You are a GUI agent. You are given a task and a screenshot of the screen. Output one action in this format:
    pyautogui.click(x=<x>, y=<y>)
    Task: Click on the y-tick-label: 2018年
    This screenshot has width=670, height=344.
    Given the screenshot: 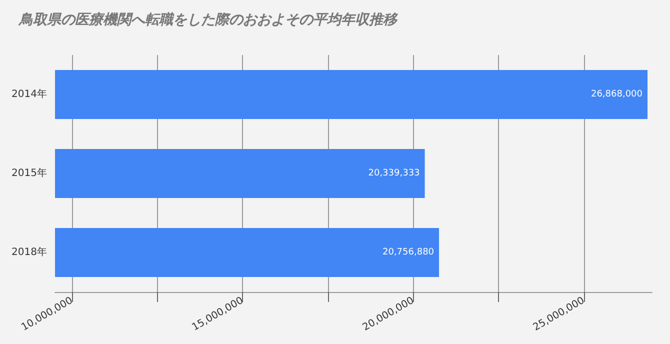 What is the action you would take?
    pyautogui.click(x=29, y=252)
    